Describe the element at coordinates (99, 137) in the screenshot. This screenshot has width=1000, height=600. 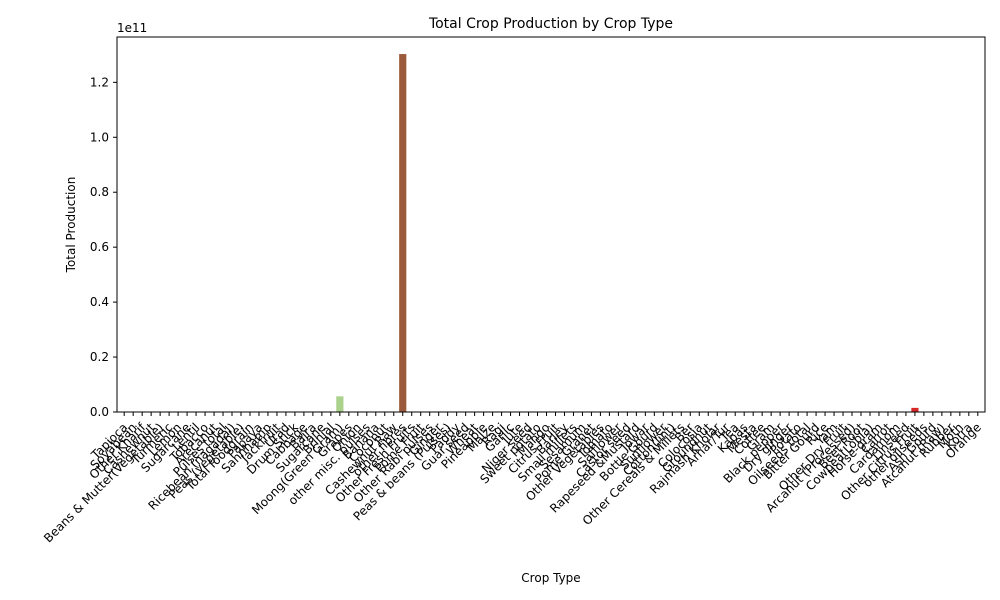
I see `y-tick-label: 1.0` at that location.